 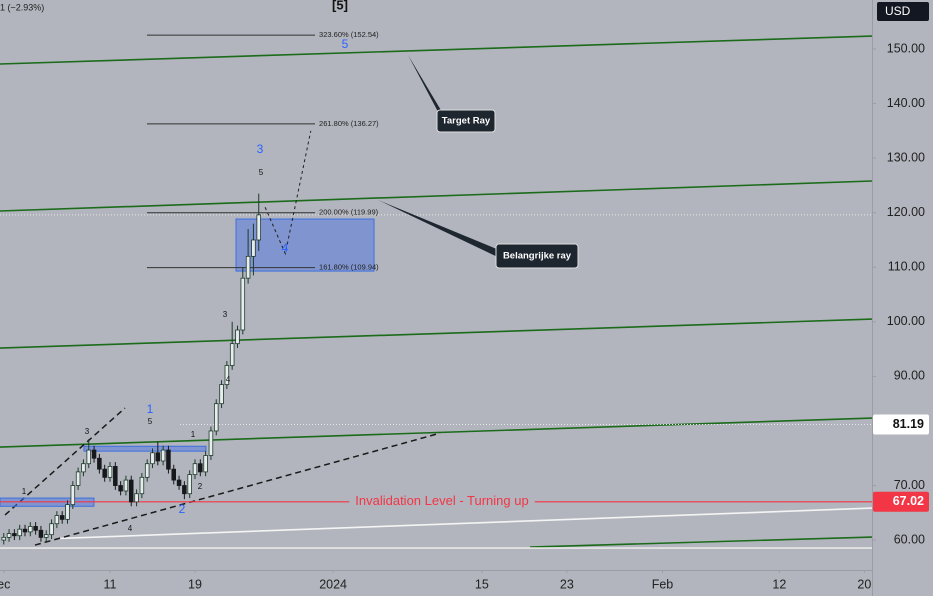 I want to click on x-tick-label: 20, so click(x=864, y=584).